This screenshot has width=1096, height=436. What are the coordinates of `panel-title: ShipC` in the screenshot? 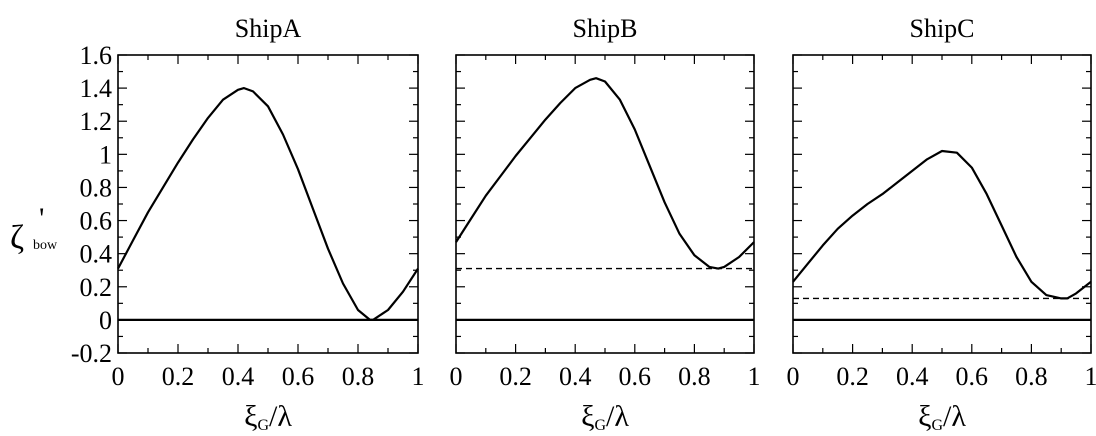 It's located at (941, 28).